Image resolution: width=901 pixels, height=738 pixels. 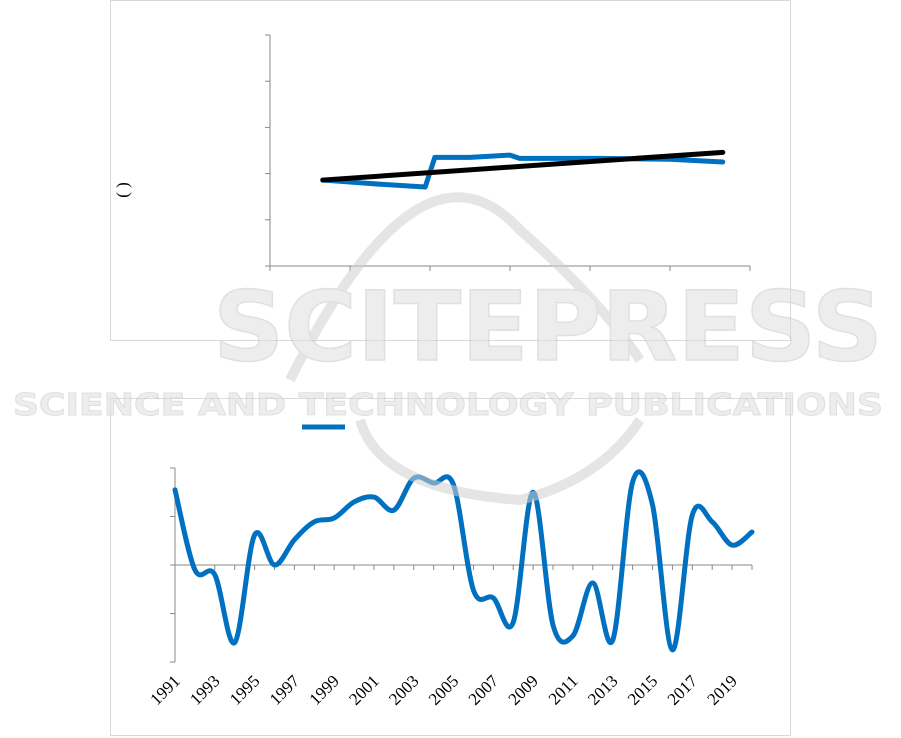 What do you see at coordinates (548, 327) in the screenshot?
I see `watermark-title: SCITEPRESS` at bounding box center [548, 327].